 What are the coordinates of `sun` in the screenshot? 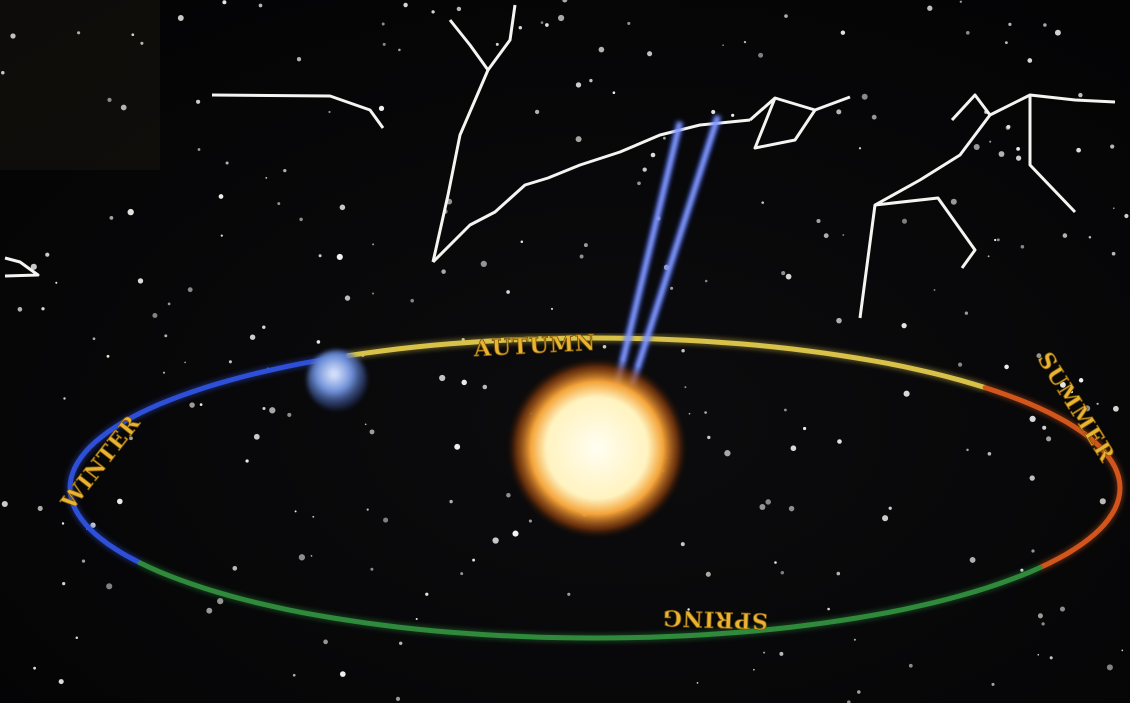 It's located at (597, 448).